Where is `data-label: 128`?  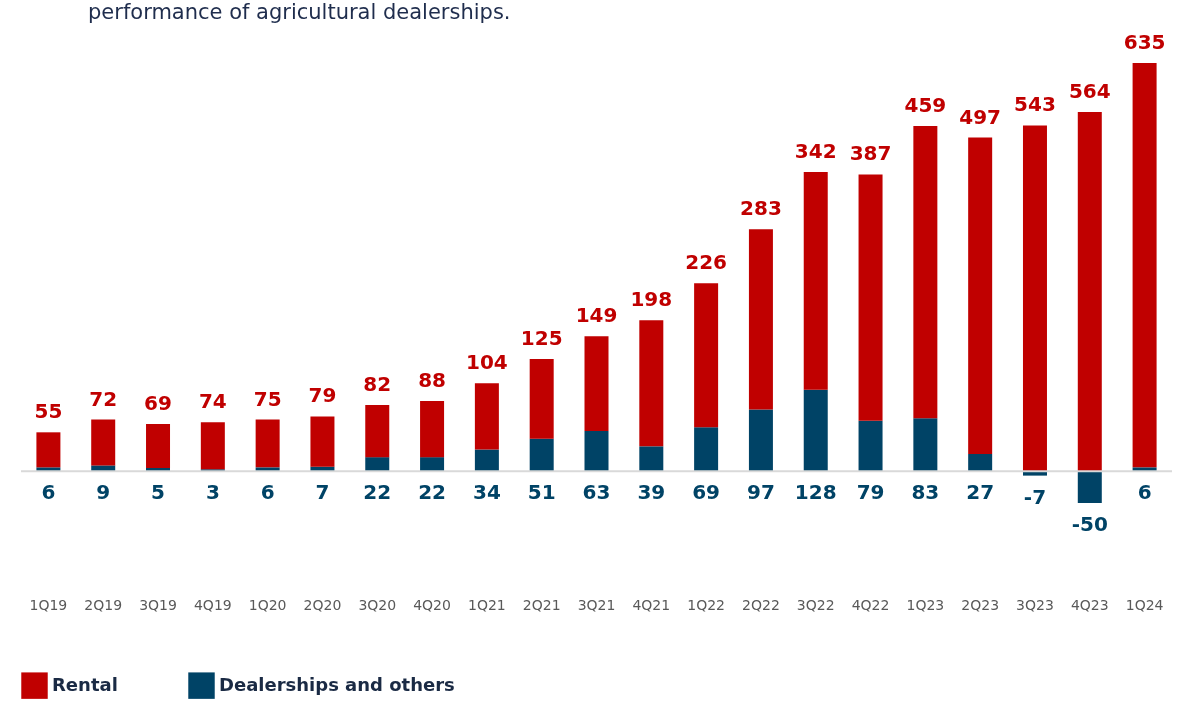
data-label: 128 is located at coordinates (815, 492).